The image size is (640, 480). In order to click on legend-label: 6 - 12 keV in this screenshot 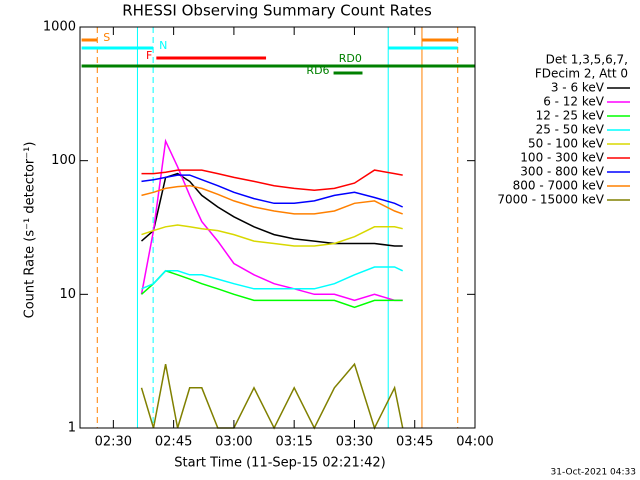, I will do `click(574, 102)`.